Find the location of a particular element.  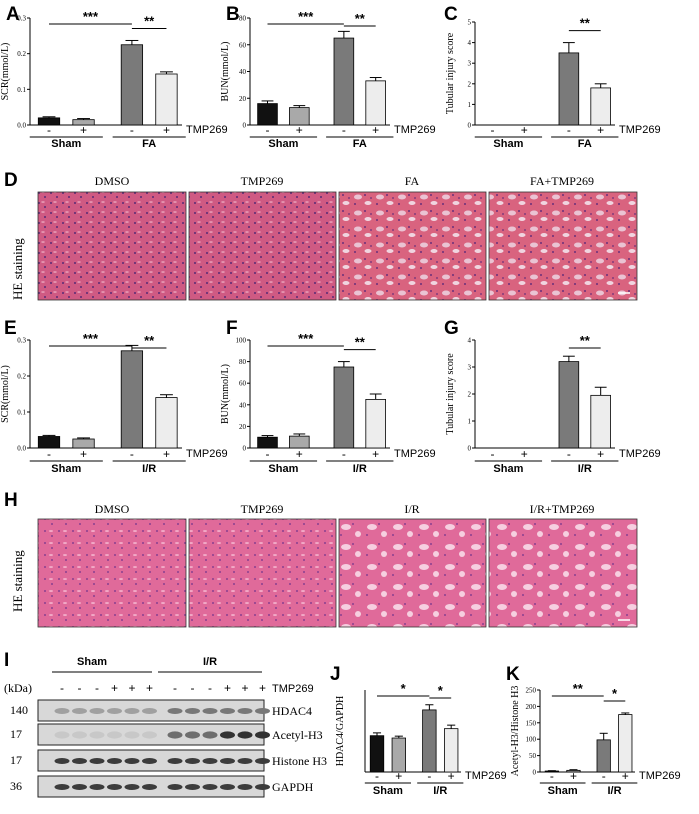

caption-H-1: DMSO is located at coordinates (112, 509).